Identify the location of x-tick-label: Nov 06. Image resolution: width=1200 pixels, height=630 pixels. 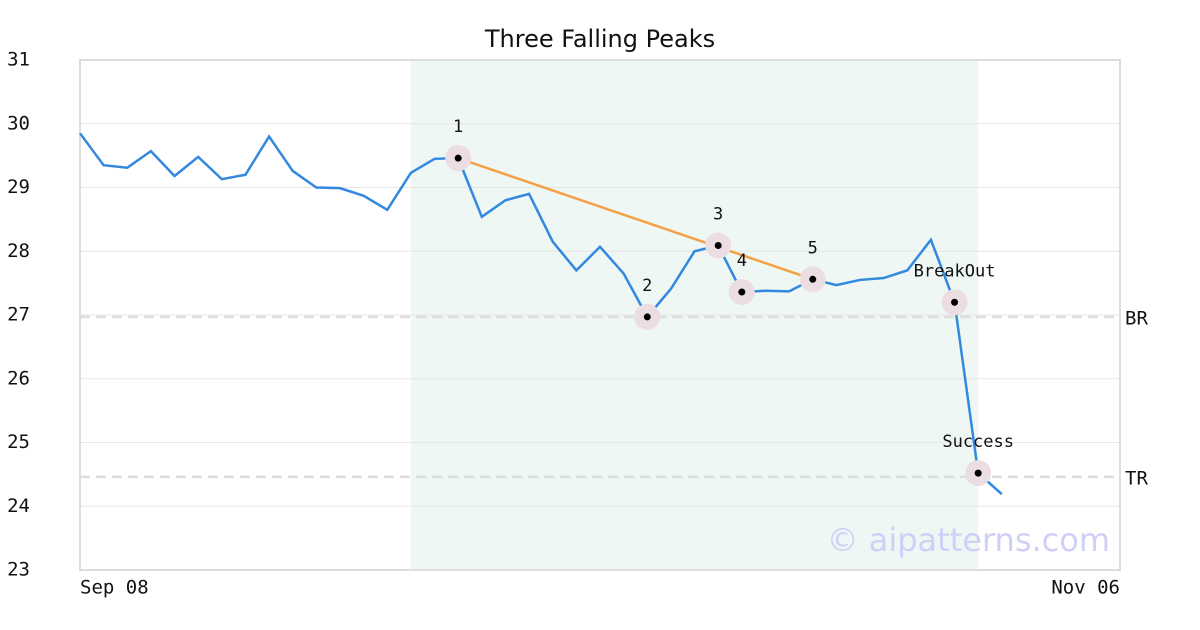
(1085, 588).